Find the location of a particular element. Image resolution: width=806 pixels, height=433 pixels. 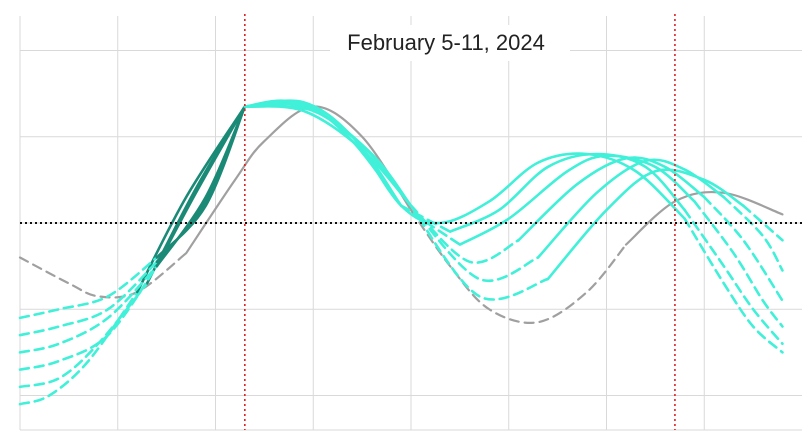

title-layer: February 5-11, 2024 is located at coordinates (450, 43).